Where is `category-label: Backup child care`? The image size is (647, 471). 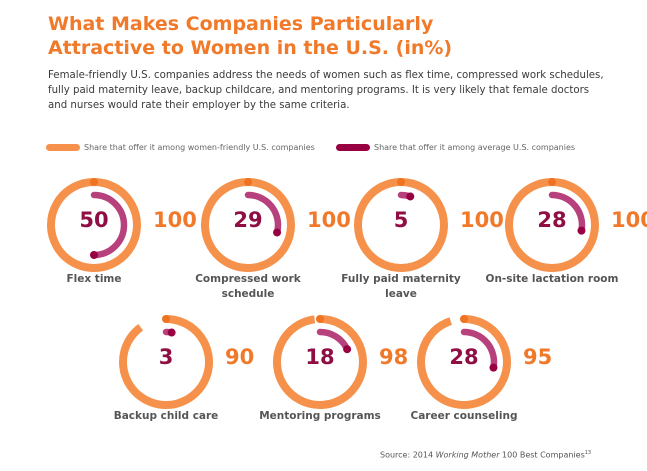
category-label: Backup child care is located at coordinates (166, 416).